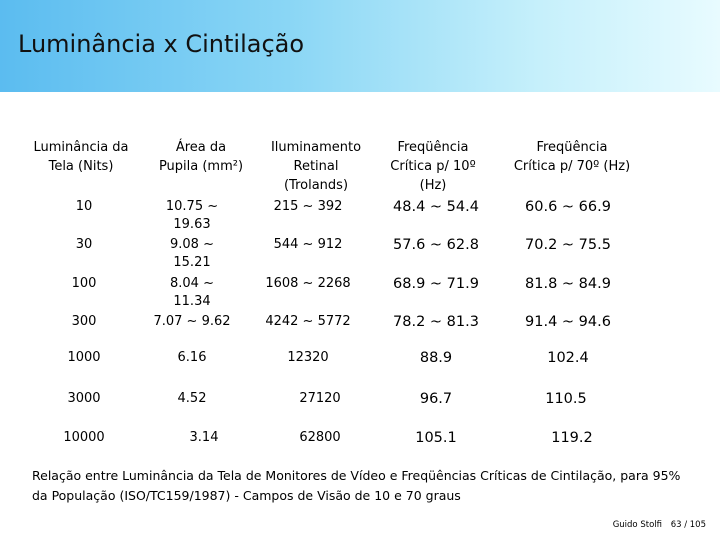 Image resolution: width=720 pixels, height=540 pixels. What do you see at coordinates (436, 399) in the screenshot?
I see `table-cell-freq10: 96.7` at bounding box center [436, 399].